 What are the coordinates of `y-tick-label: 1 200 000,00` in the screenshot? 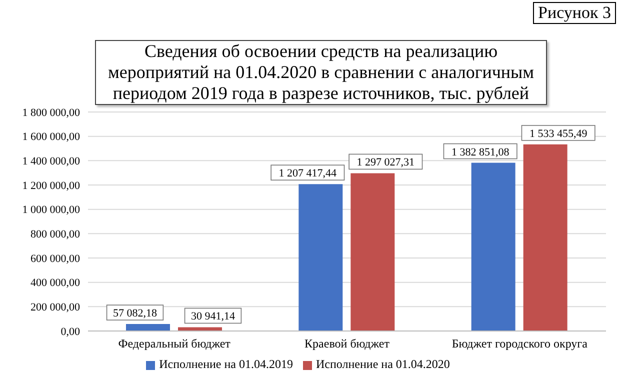 It's located at (51, 186).